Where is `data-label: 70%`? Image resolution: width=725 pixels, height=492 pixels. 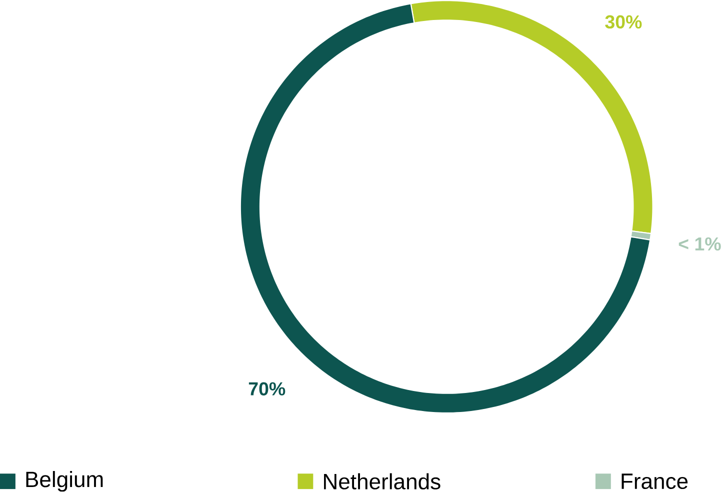
data-label: 70% is located at coordinates (267, 389).